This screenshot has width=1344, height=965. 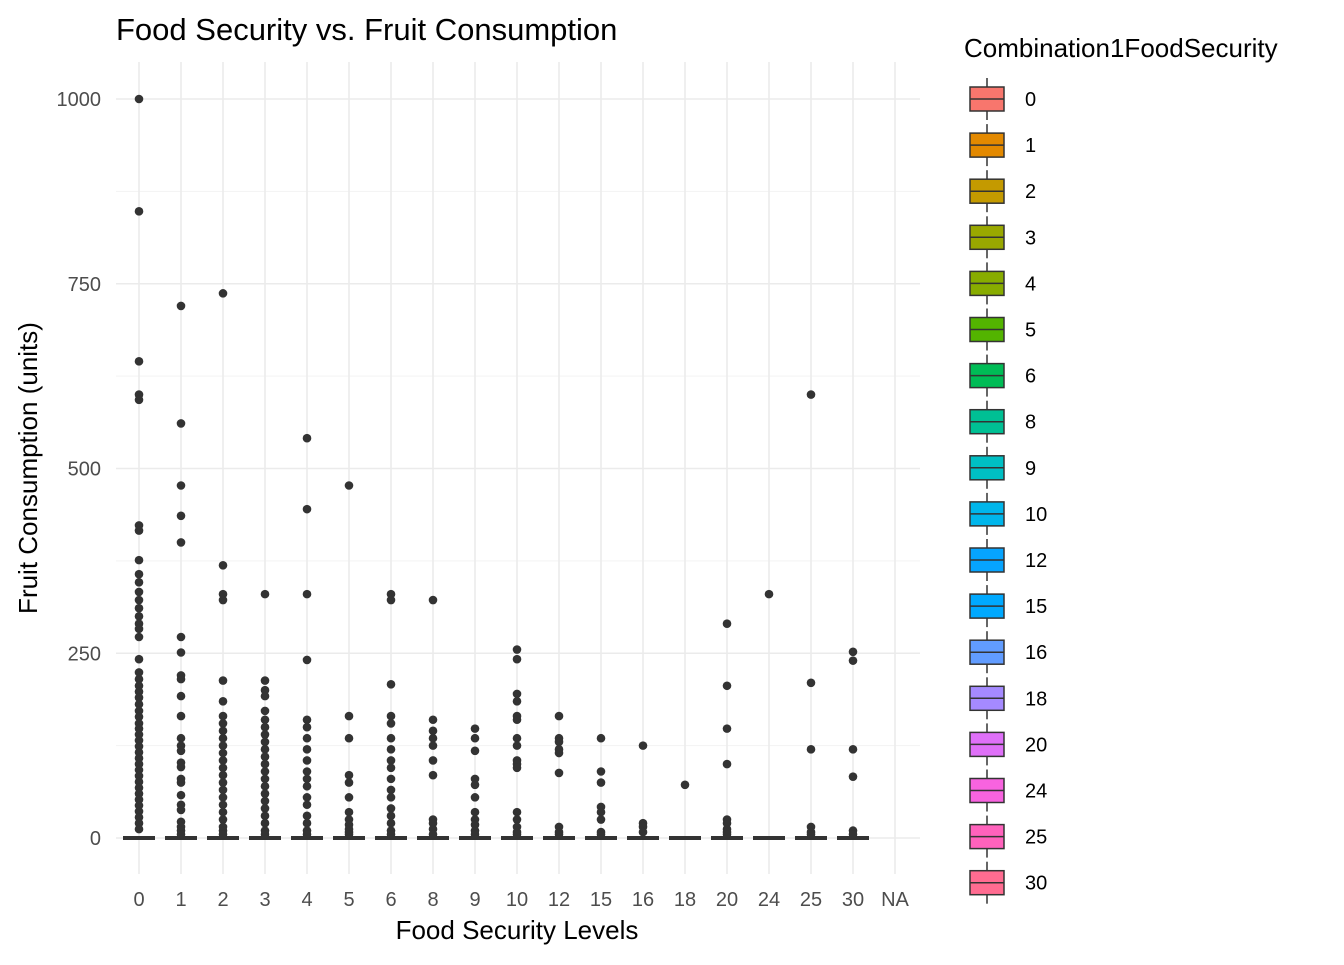 What do you see at coordinates (517, 900) in the screenshot?
I see `x-tick-label: 10` at bounding box center [517, 900].